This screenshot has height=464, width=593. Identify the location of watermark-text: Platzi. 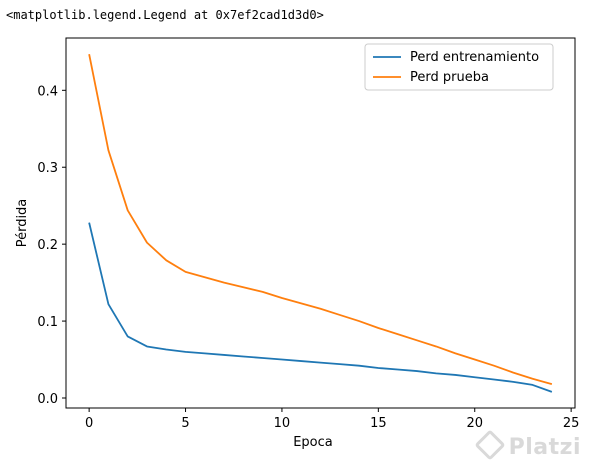
(544, 447).